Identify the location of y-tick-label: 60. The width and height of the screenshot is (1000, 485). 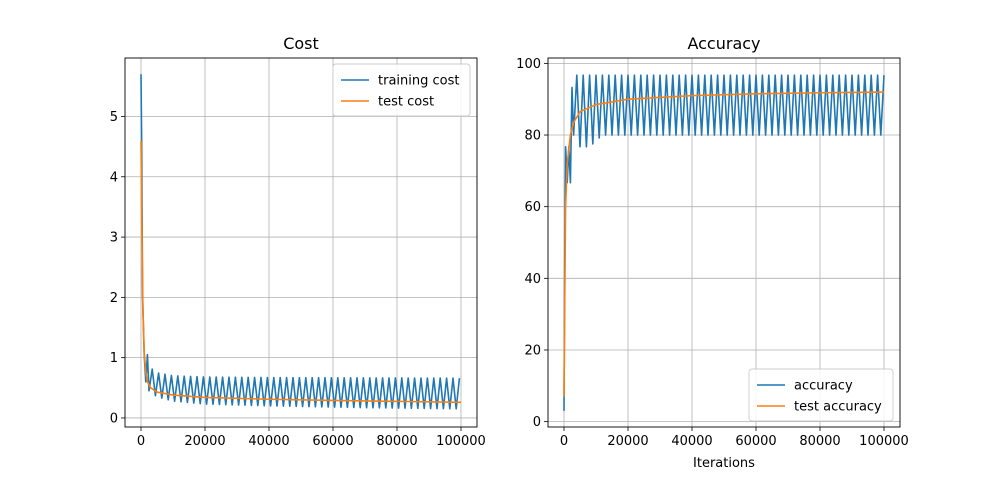
(532, 207).